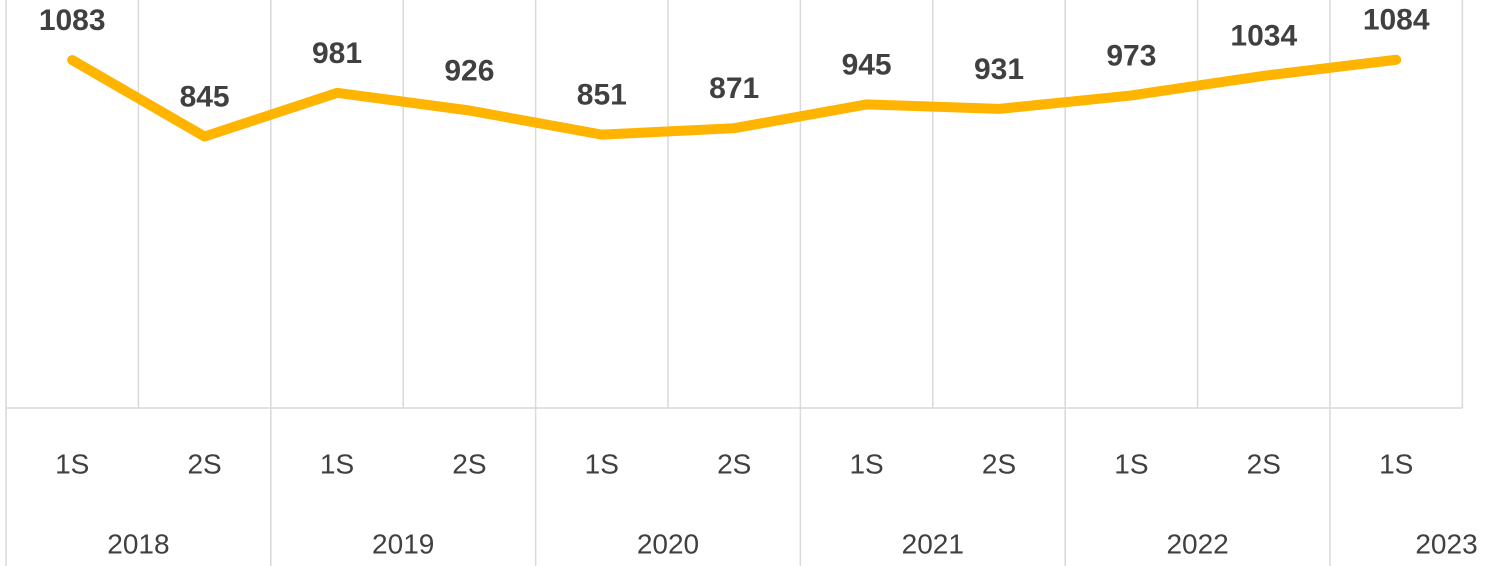 The width and height of the screenshot is (1509, 566). Describe the element at coordinates (867, 64) in the screenshot. I see `data-label: 945` at that location.